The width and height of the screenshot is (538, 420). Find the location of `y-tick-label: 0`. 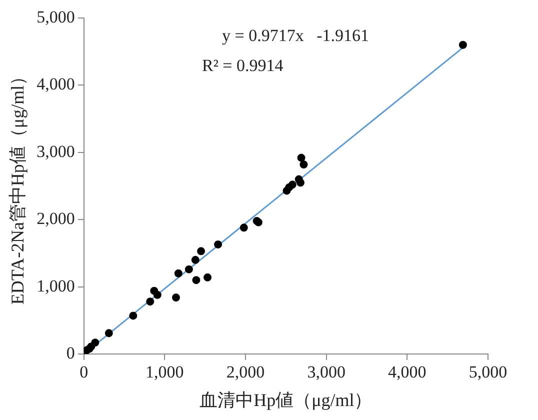

y-tick-label: 0 is located at coordinates (70, 352).